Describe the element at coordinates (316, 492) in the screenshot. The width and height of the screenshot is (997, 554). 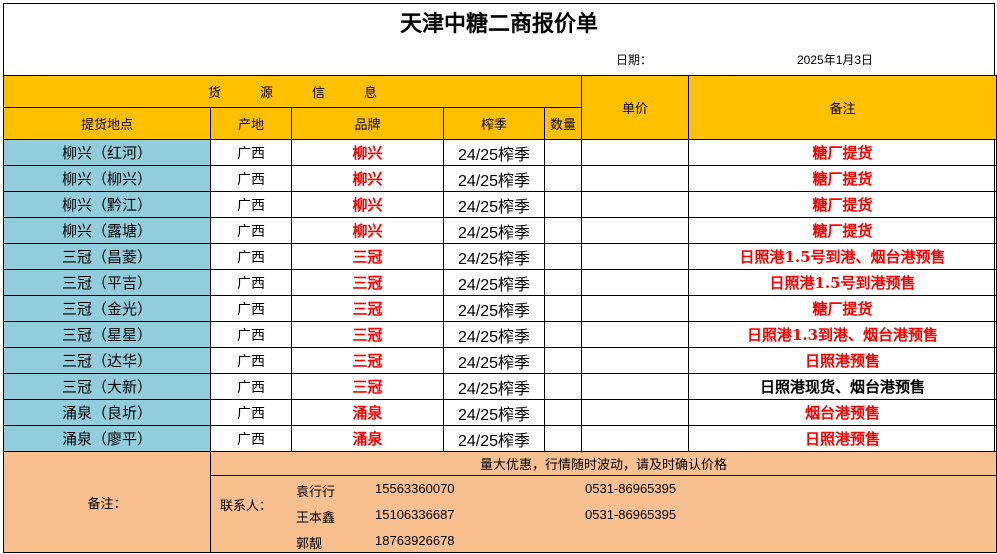
I see `contact-name: 袁行行` at that location.